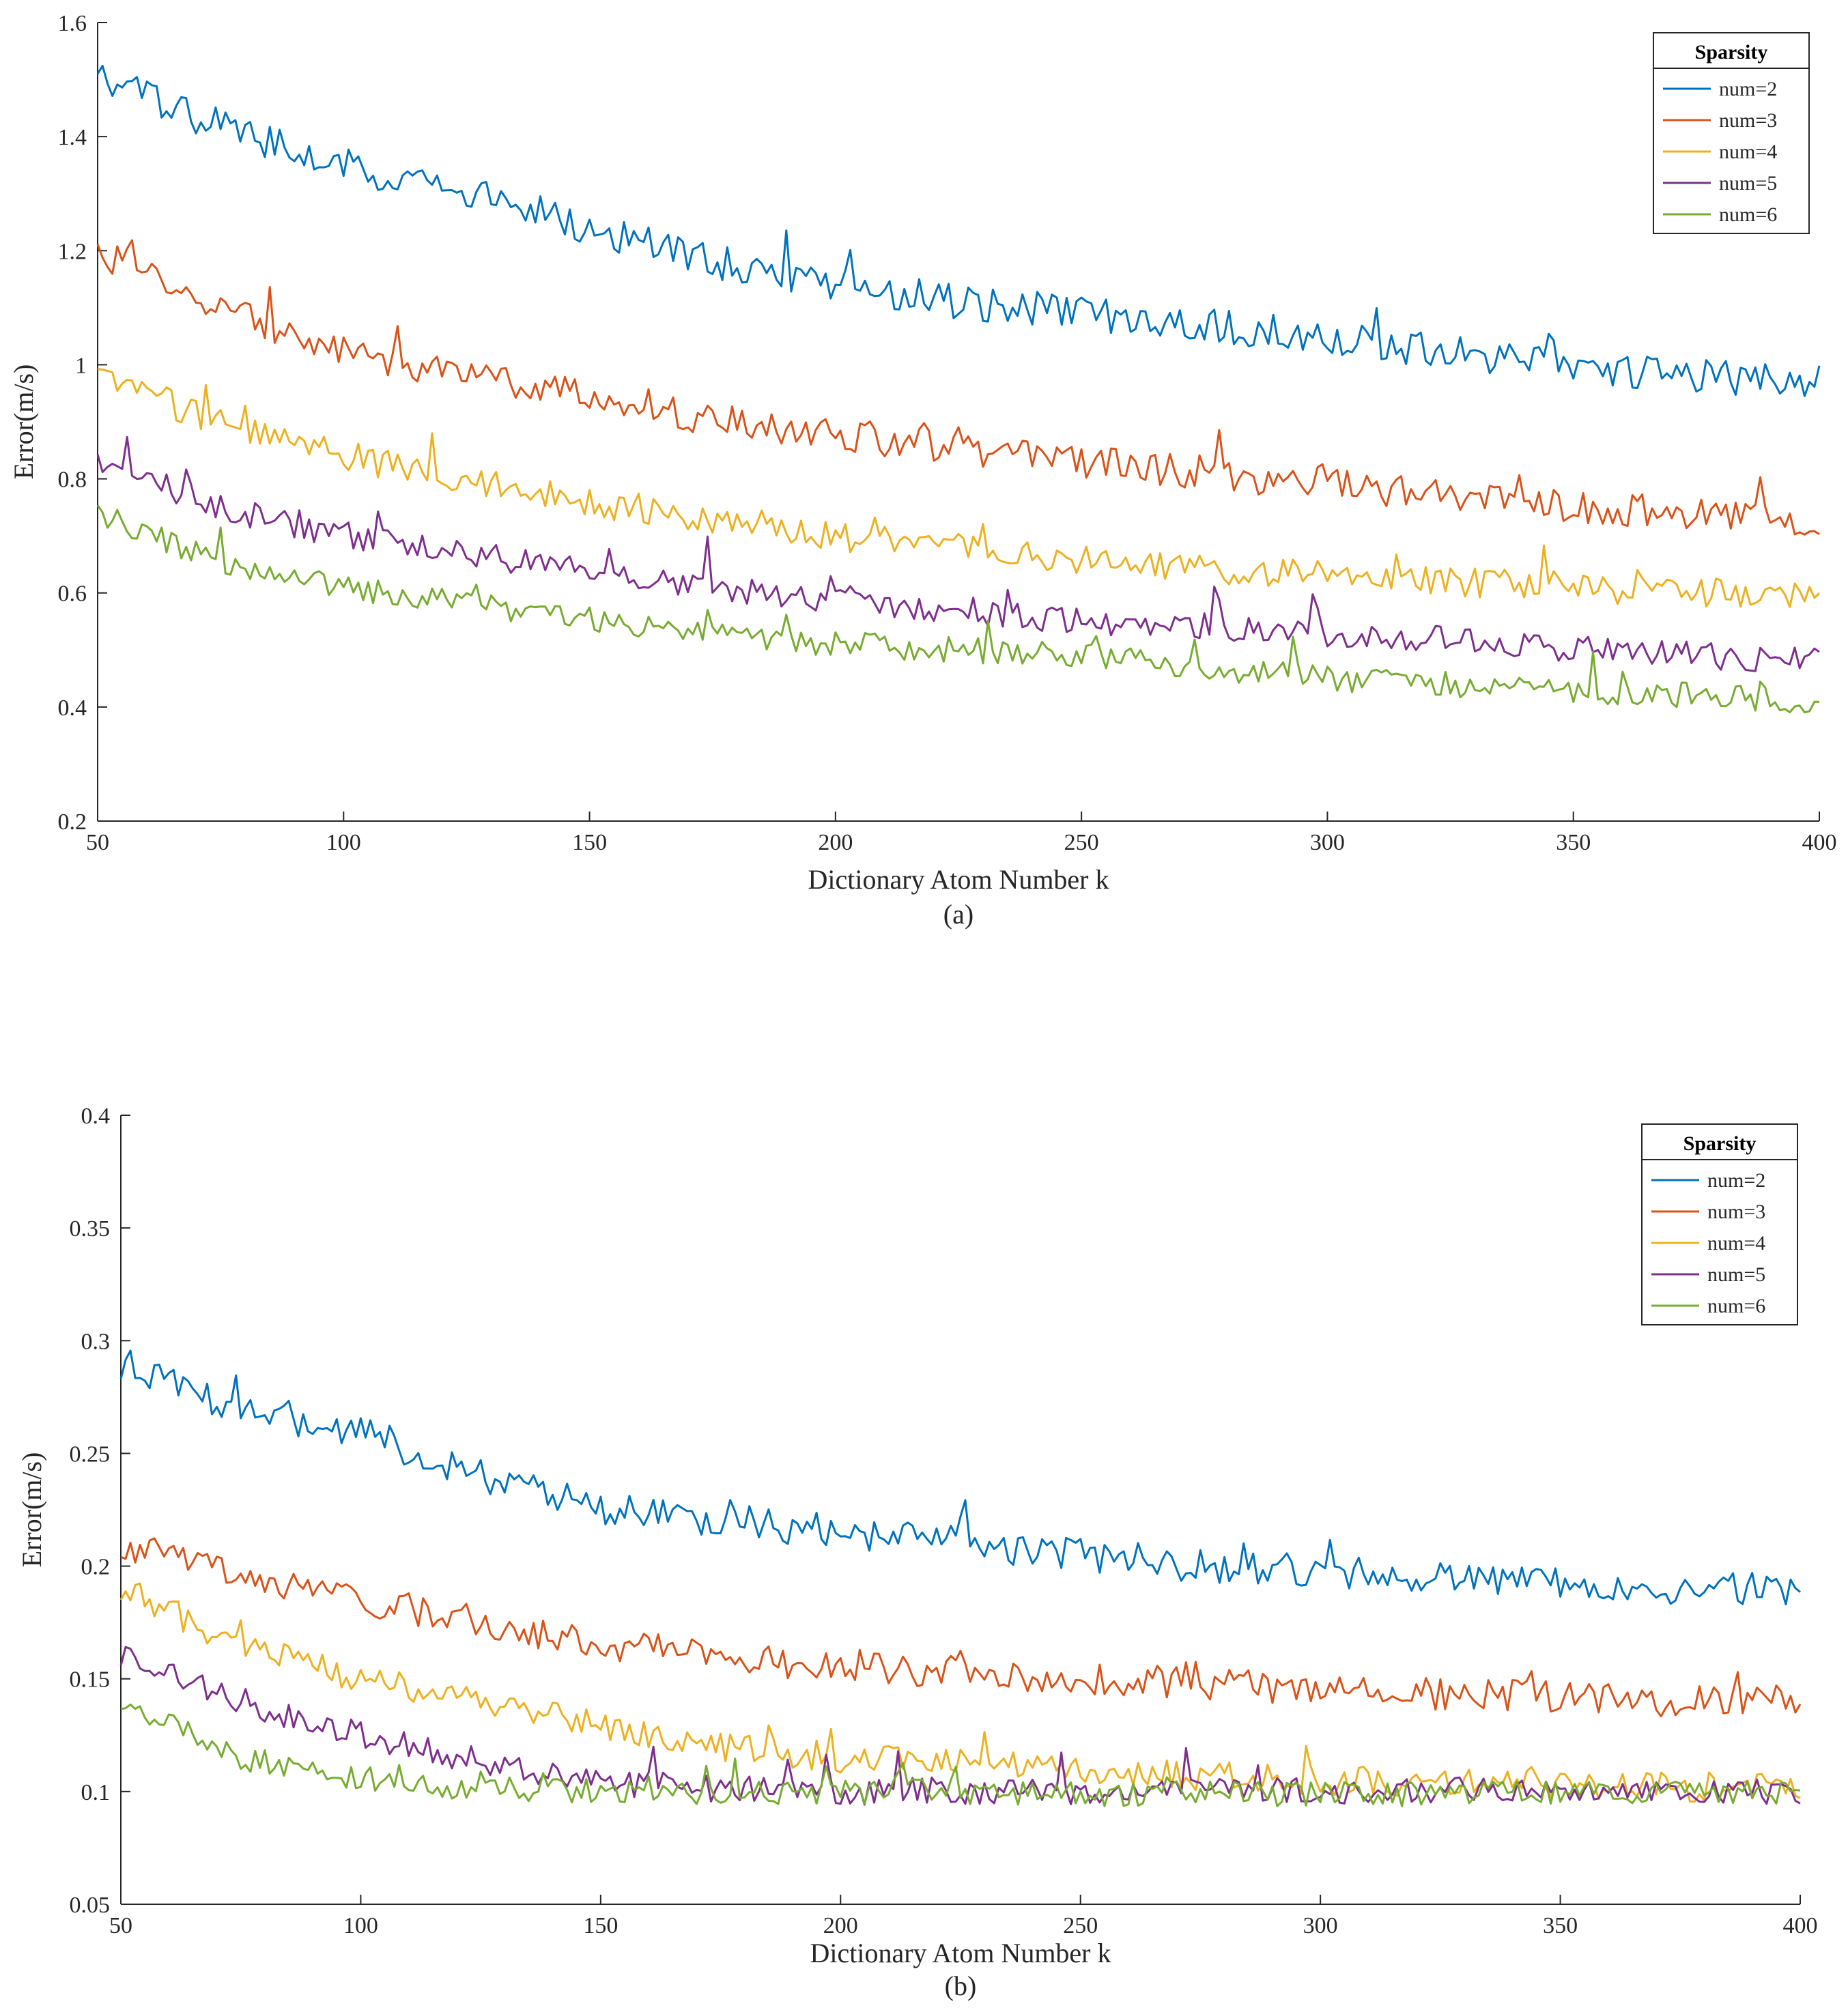 This screenshot has width=1848, height=2008. I want to click on y-tick-label: 0.05, so click(91, 1905).